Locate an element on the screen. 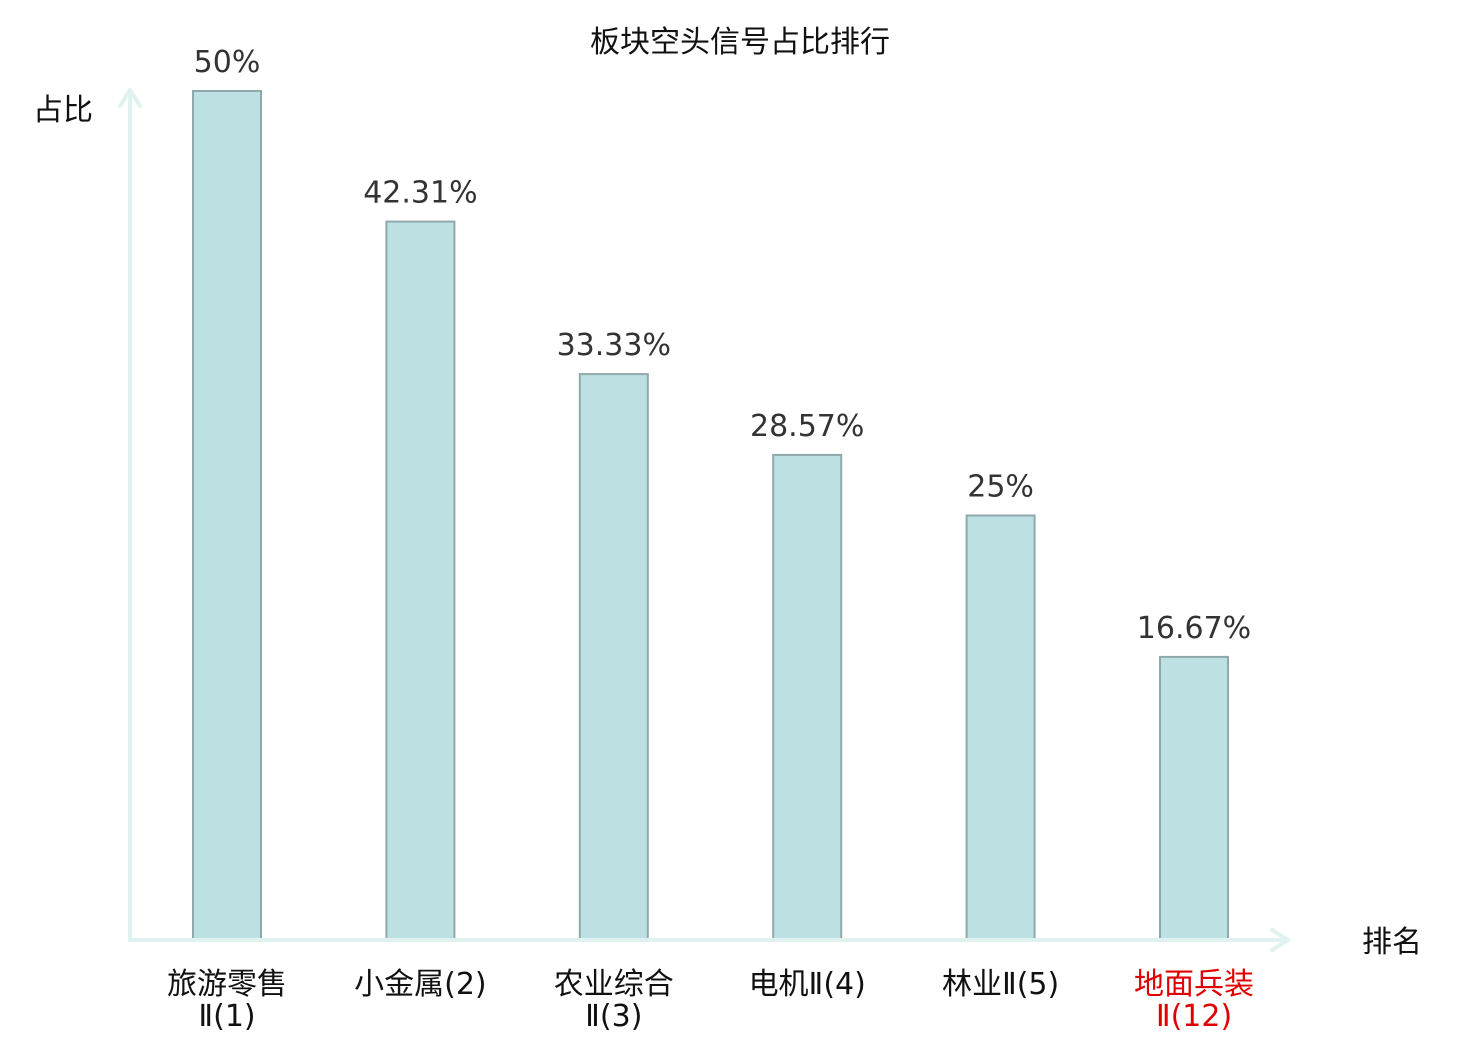  x-axis-label: 排名 is located at coordinates (1392, 942).